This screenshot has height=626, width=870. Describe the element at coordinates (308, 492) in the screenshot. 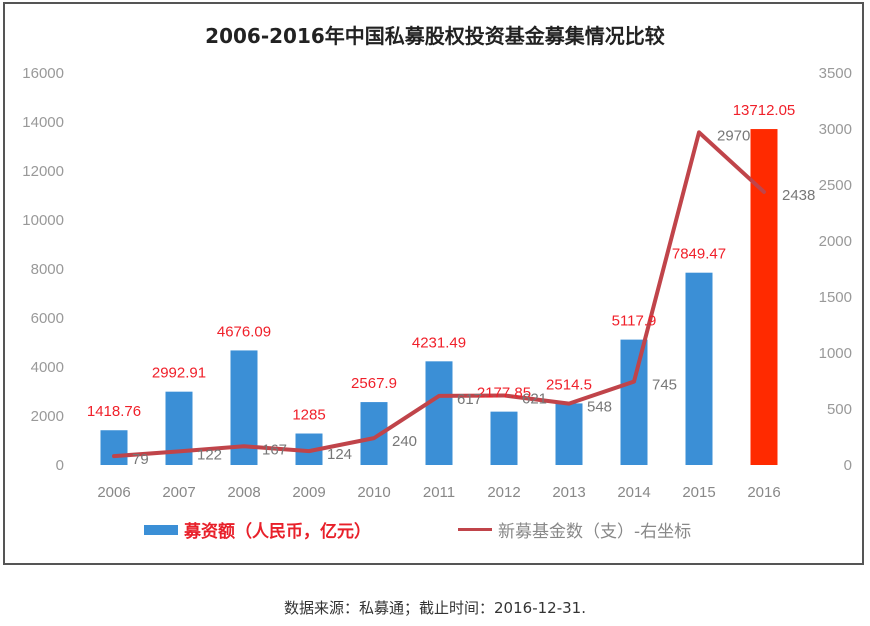

I see `x-tick-label: 2009` at that location.